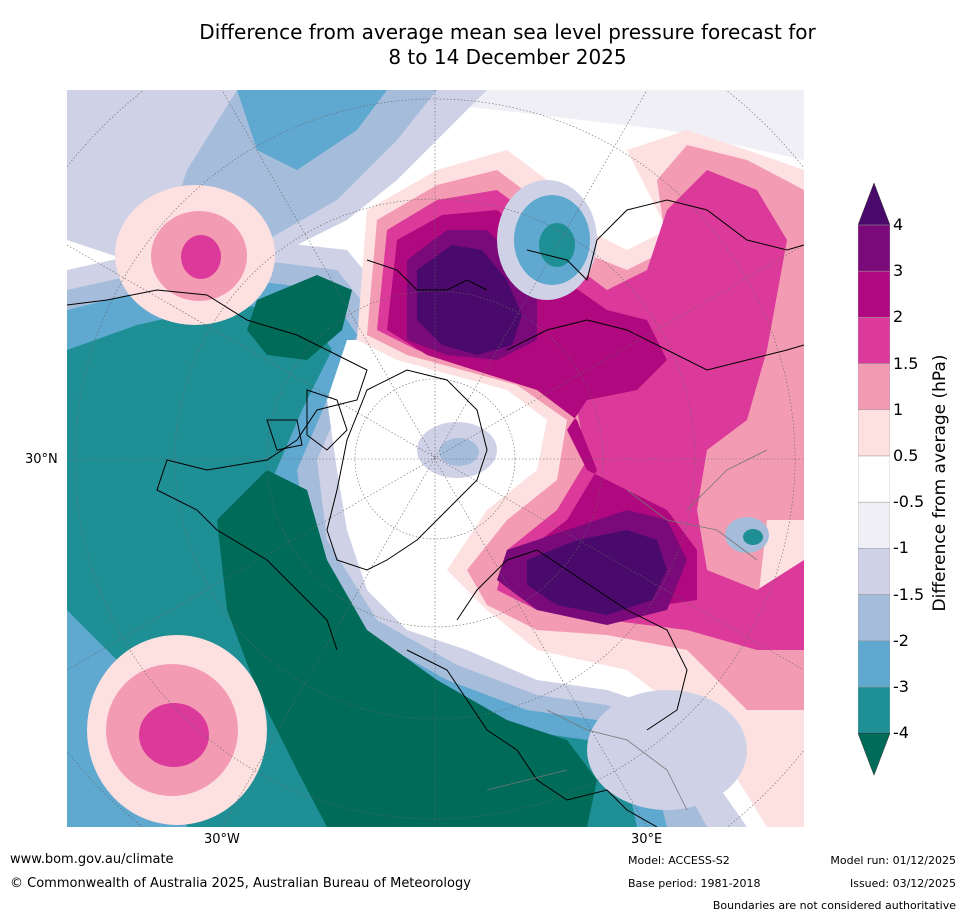 The height and width of the screenshot is (919, 965). I want to click on near-zero-band, so click(432, 500).